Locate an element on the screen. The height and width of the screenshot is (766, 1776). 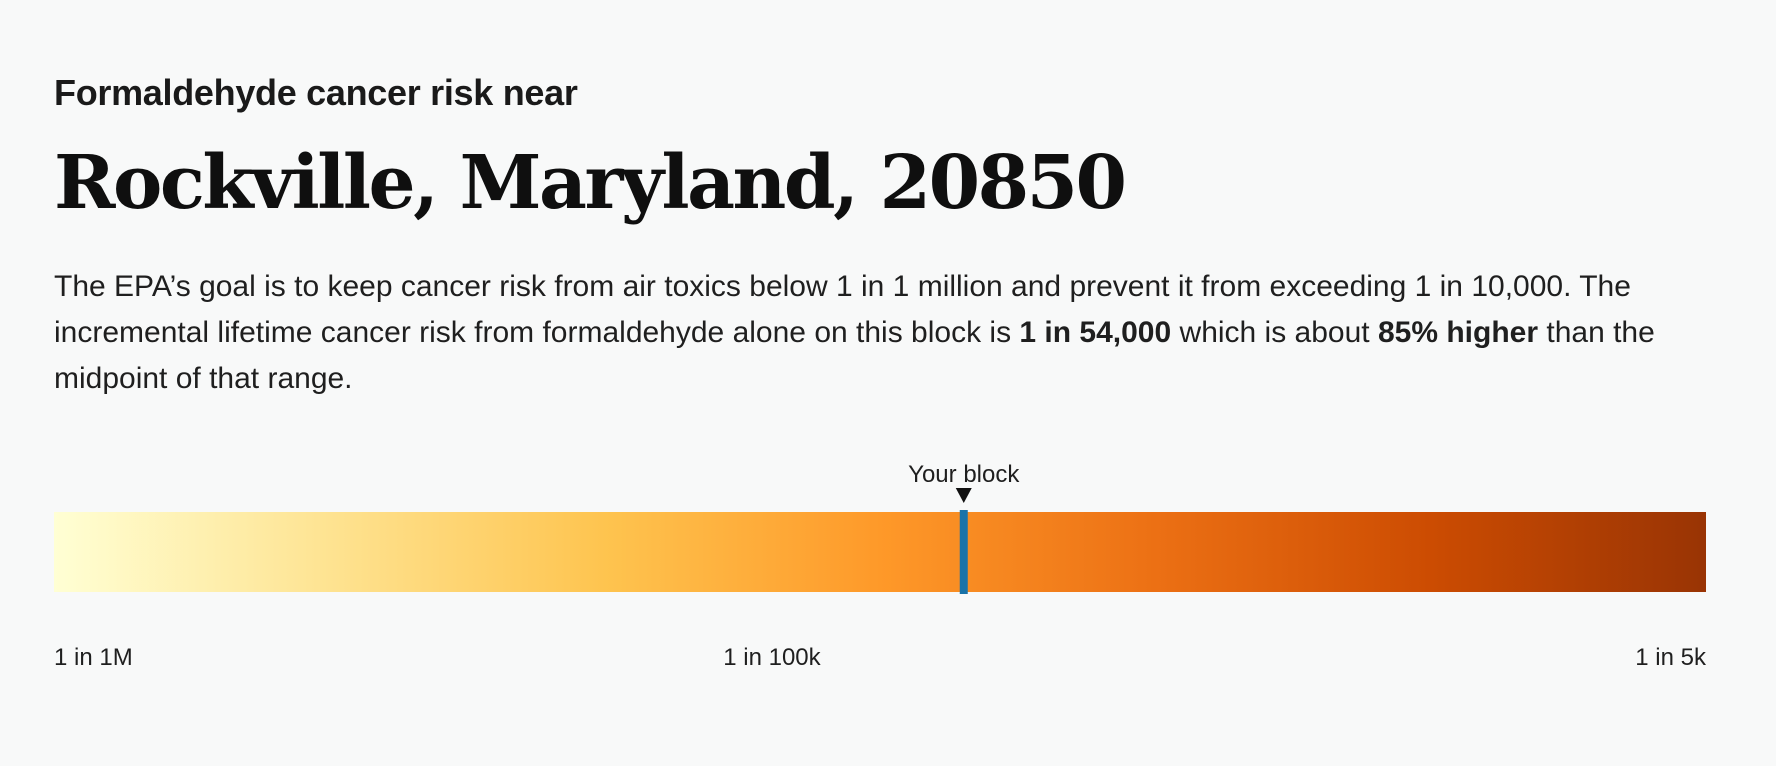
tick-label: 1 in 5k is located at coordinates (1670, 657).